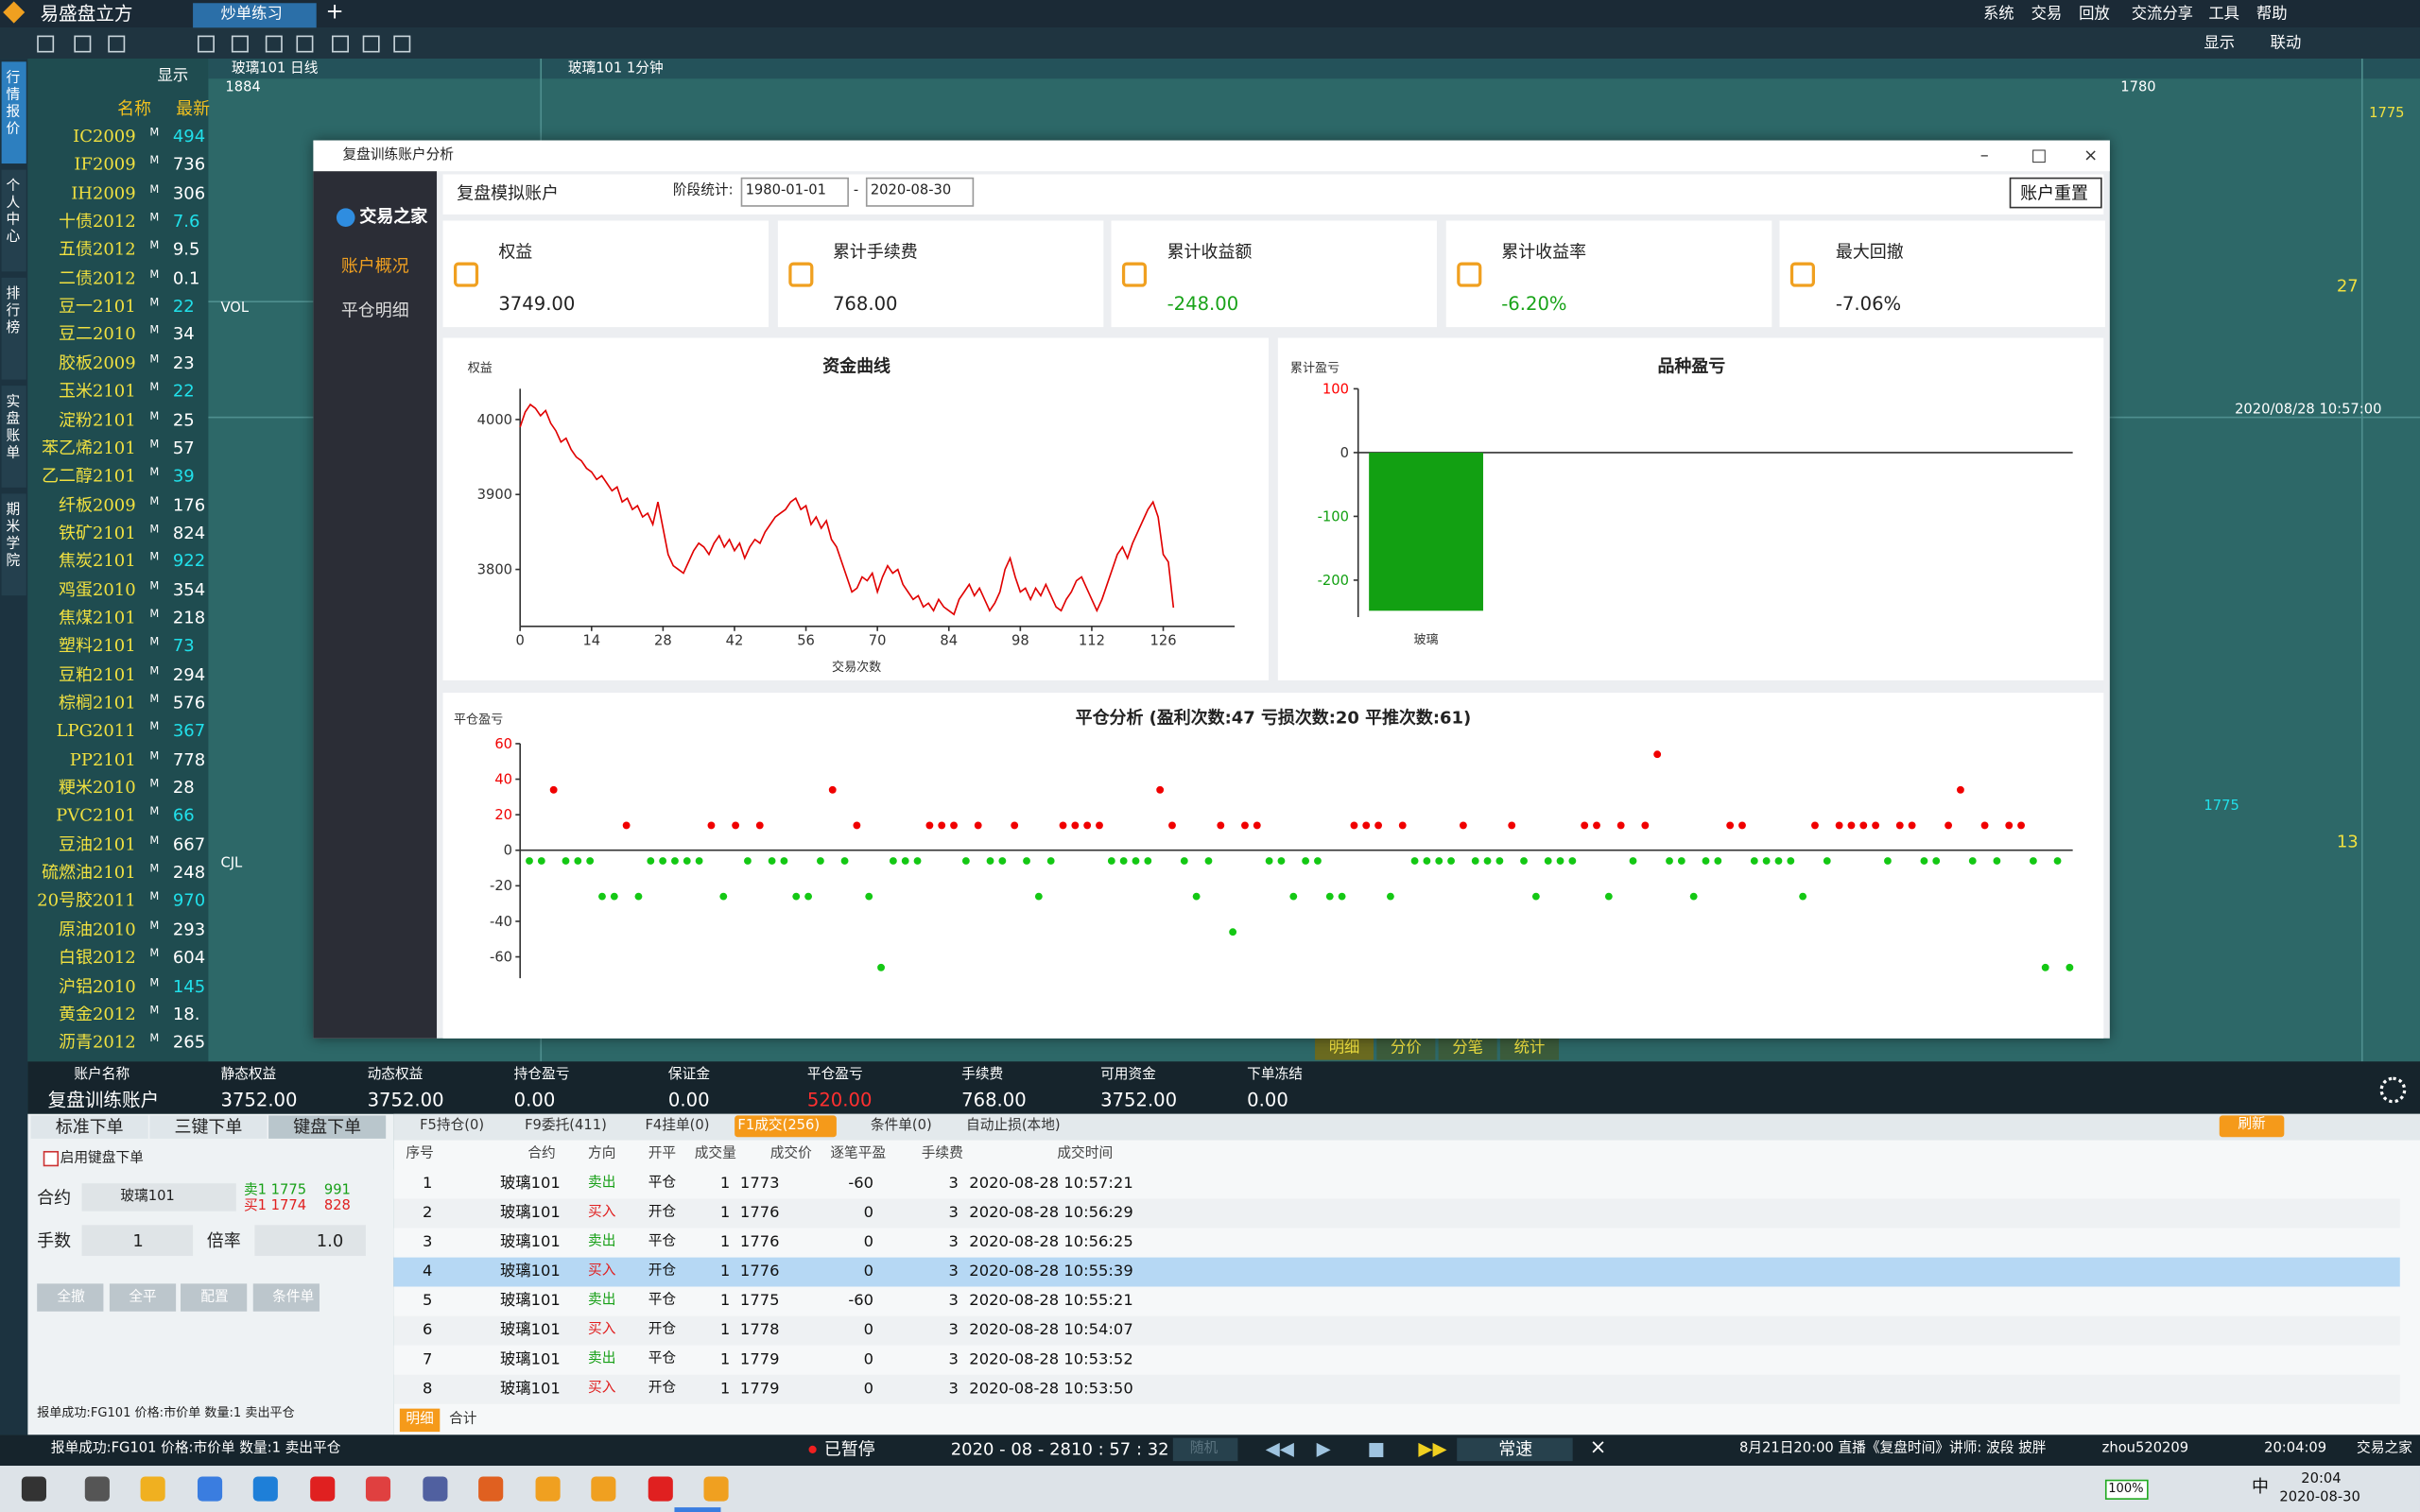 The height and width of the screenshot is (1512, 2420). What do you see at coordinates (97, 278) in the screenshot?
I see `instrument-name: 二债2012` at bounding box center [97, 278].